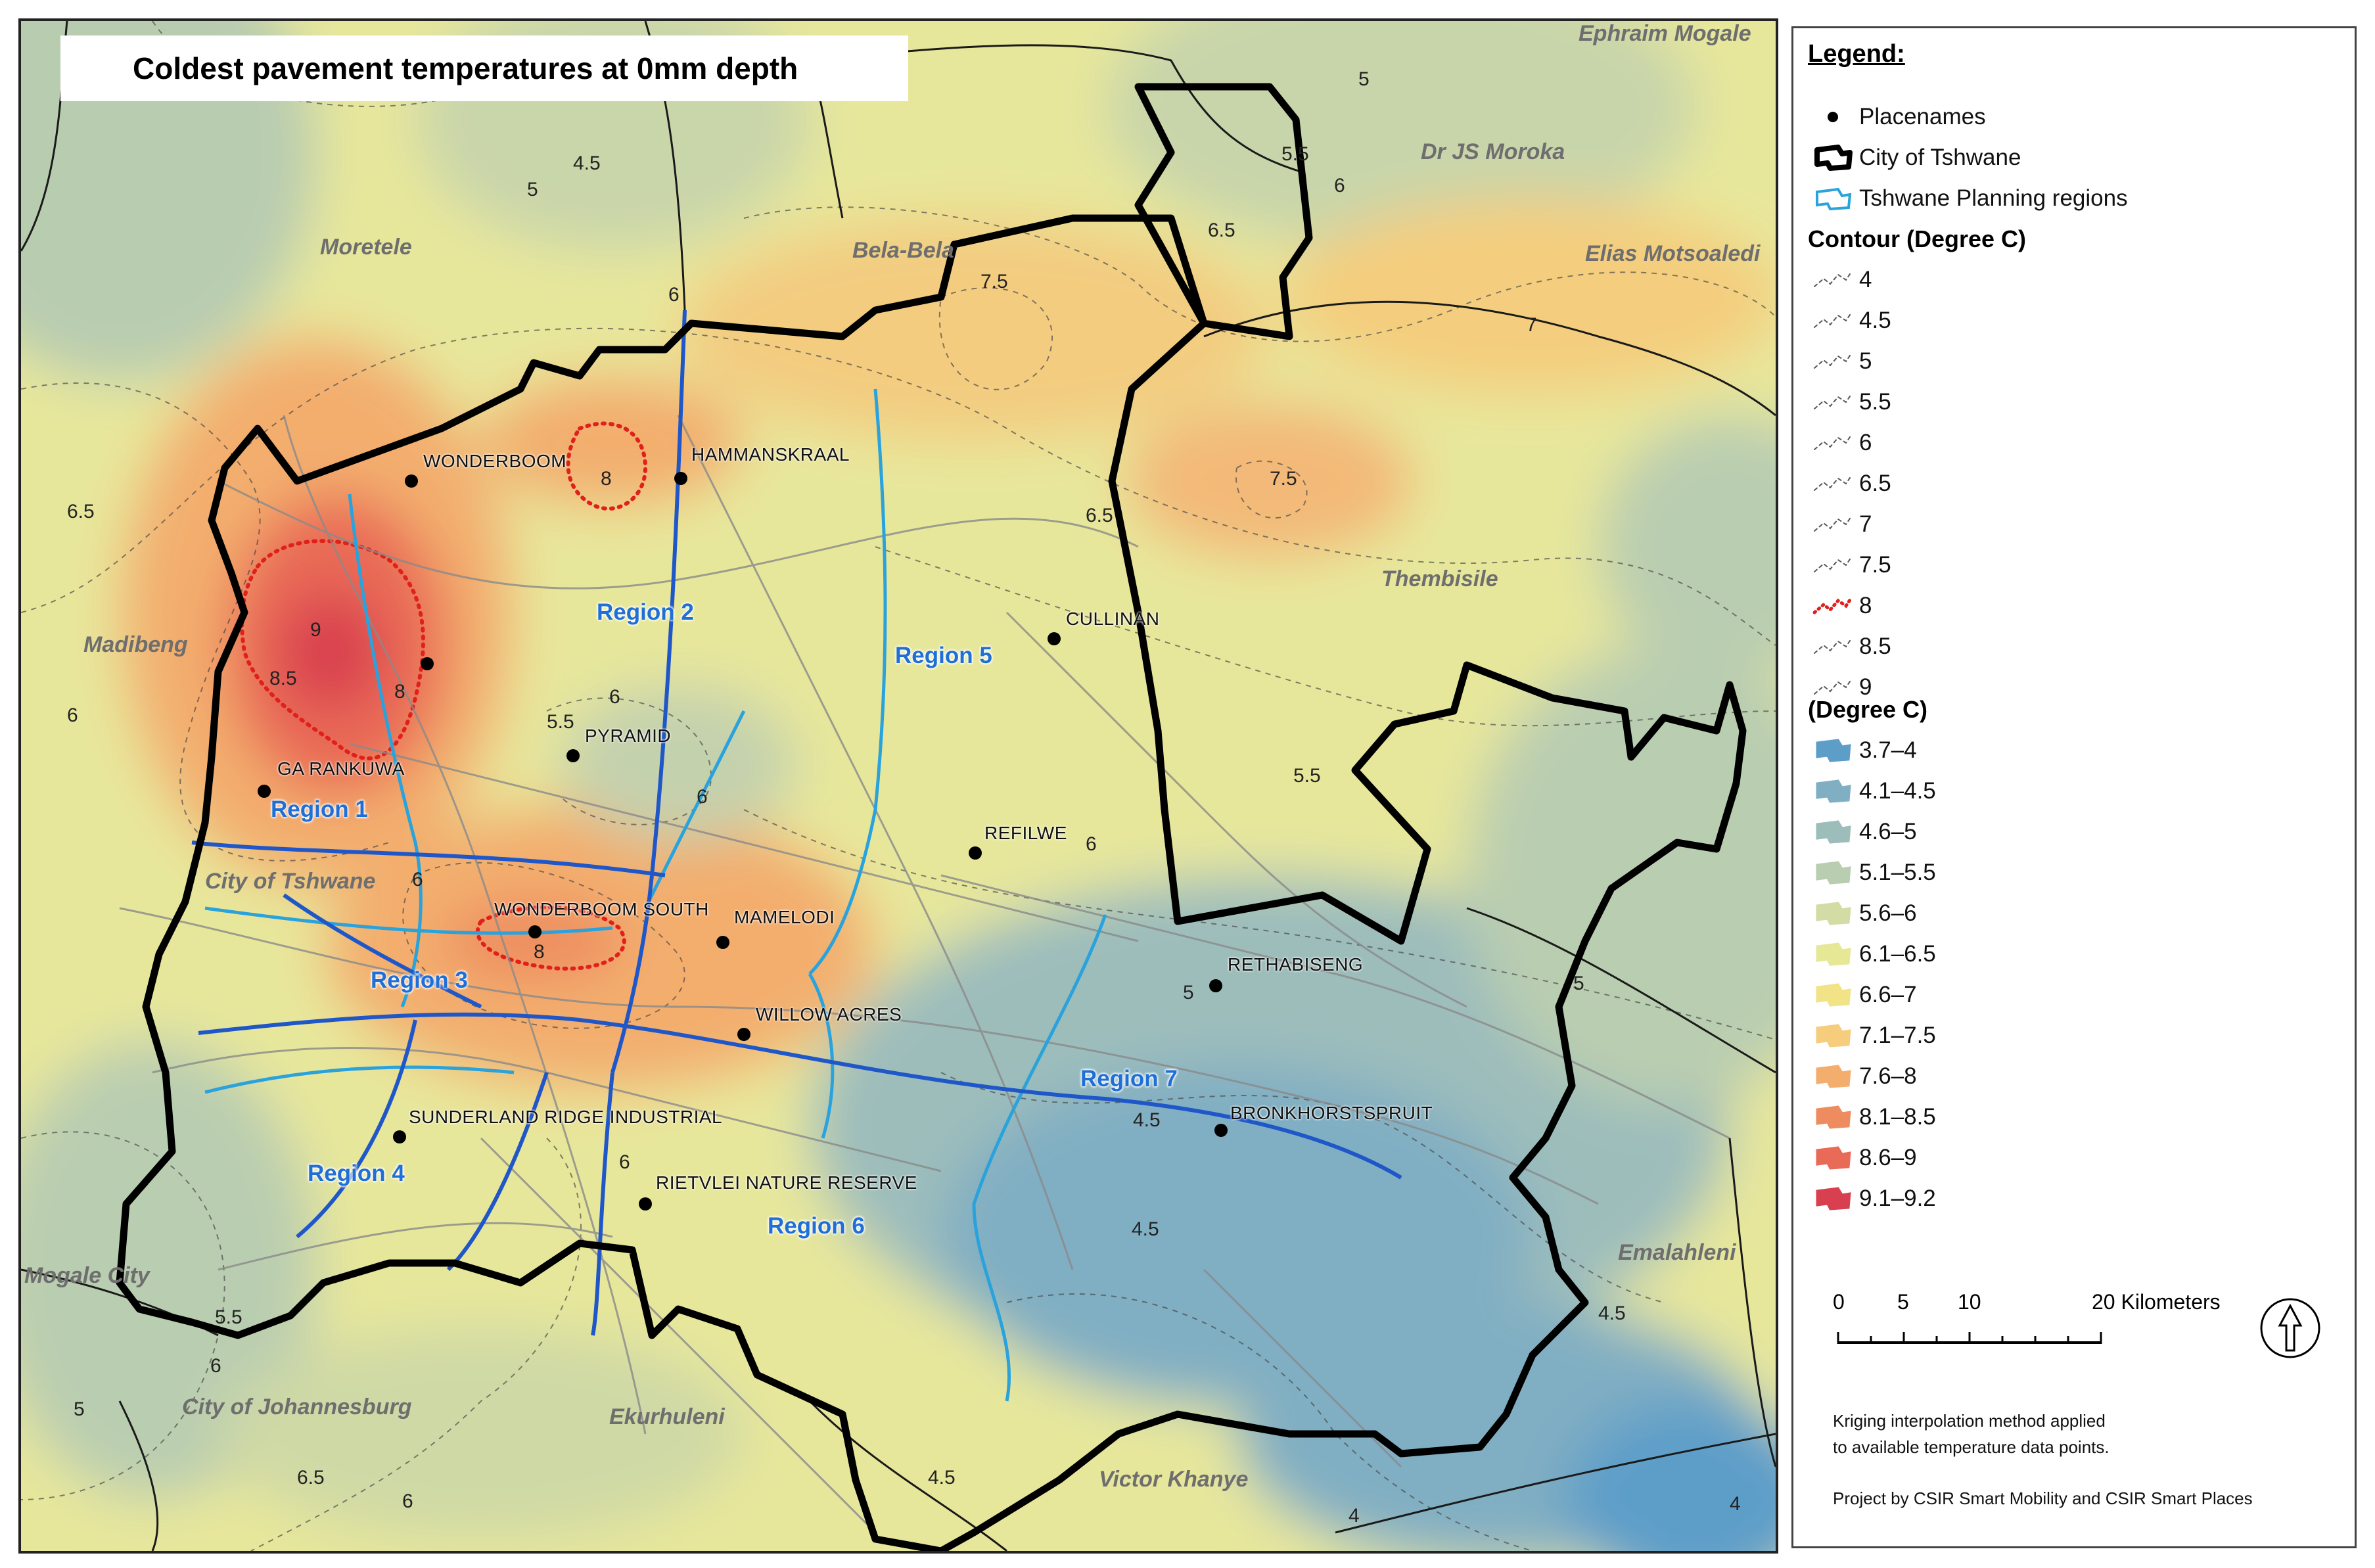 This screenshot has height=1568, width=2375. I want to click on placename-label: PYRAMID, so click(628, 736).